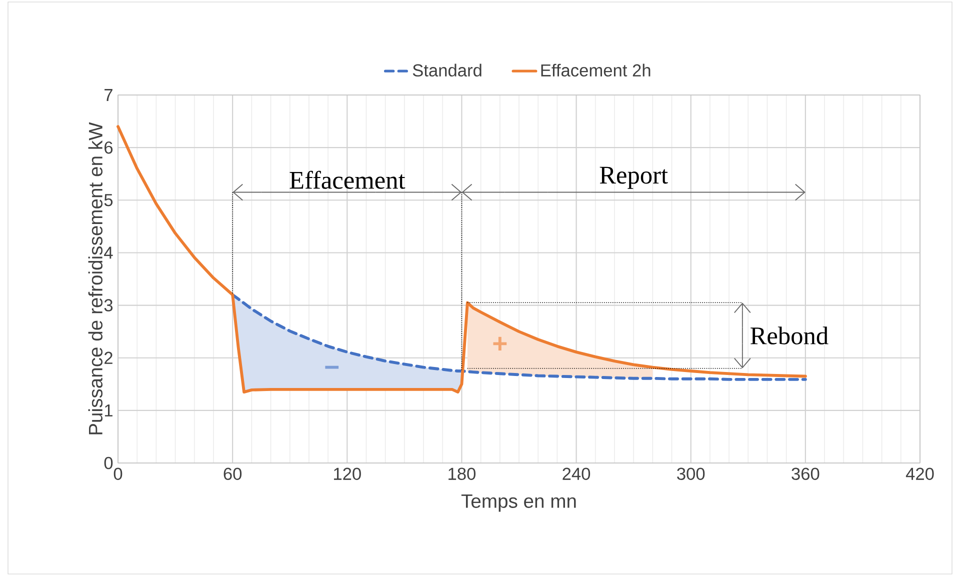 This screenshot has height=576, width=960. What do you see at coordinates (233, 474) in the screenshot?
I see `x-tick-label: 60` at bounding box center [233, 474].